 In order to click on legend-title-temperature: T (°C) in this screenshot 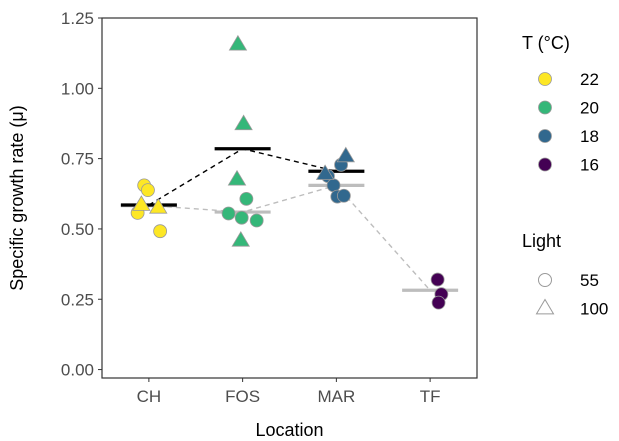, I will do `click(546, 43)`.